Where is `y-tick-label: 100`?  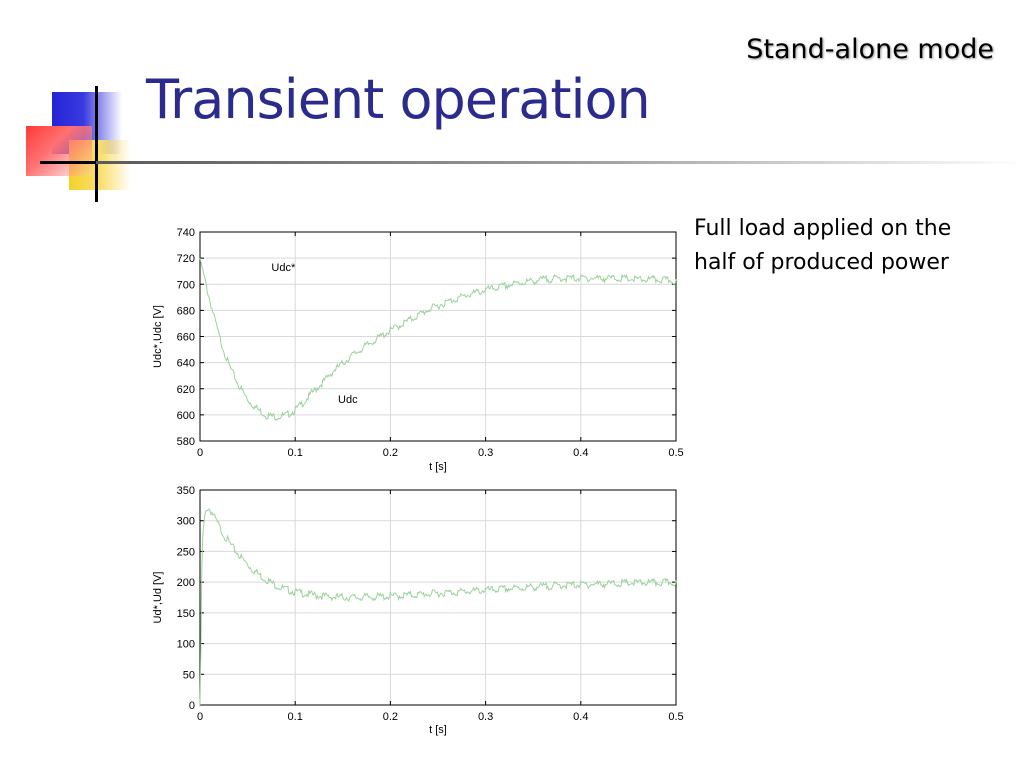 y-tick-label: 100 is located at coordinates (186, 645).